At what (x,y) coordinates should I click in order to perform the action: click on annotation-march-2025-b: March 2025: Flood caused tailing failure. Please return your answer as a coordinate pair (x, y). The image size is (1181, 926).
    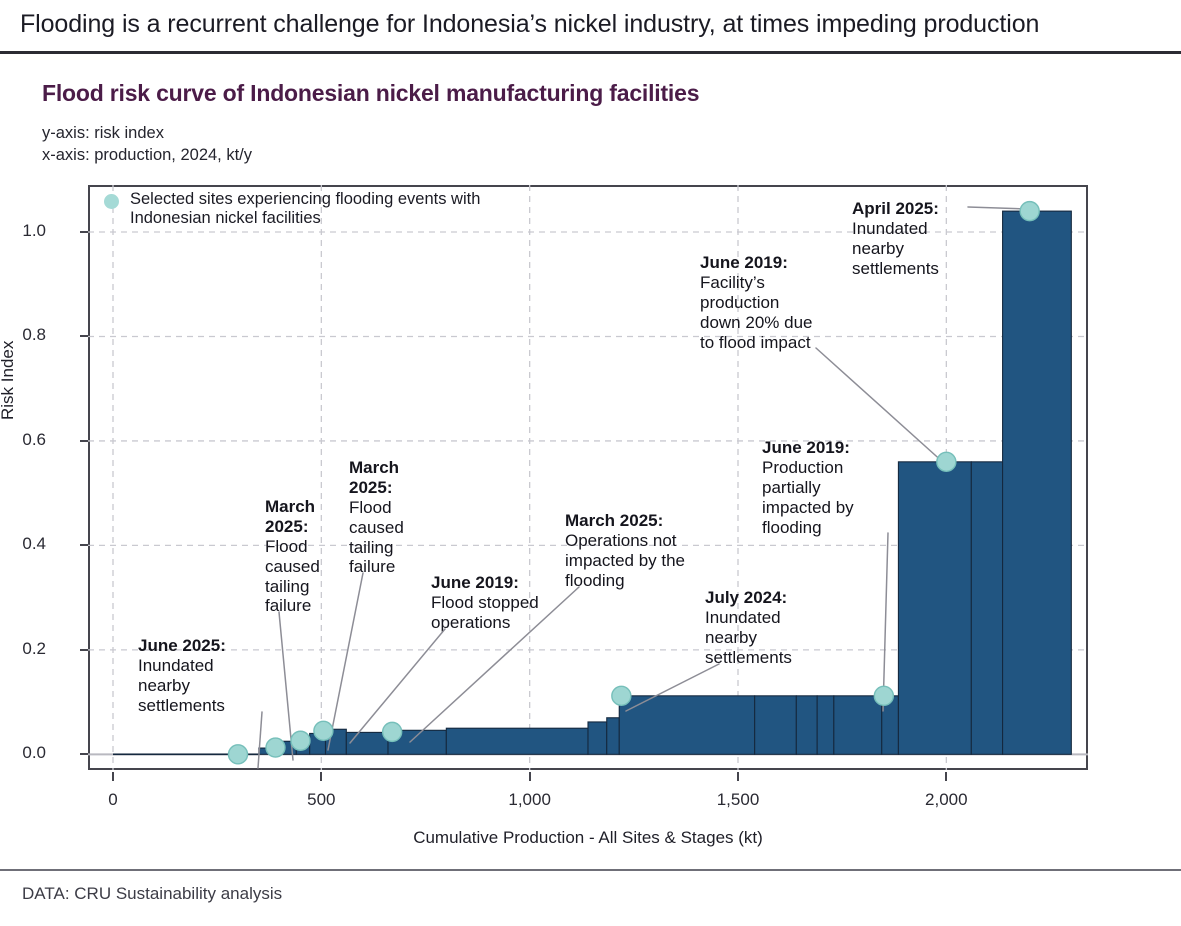
    Looking at the image, I should click on (388, 517).